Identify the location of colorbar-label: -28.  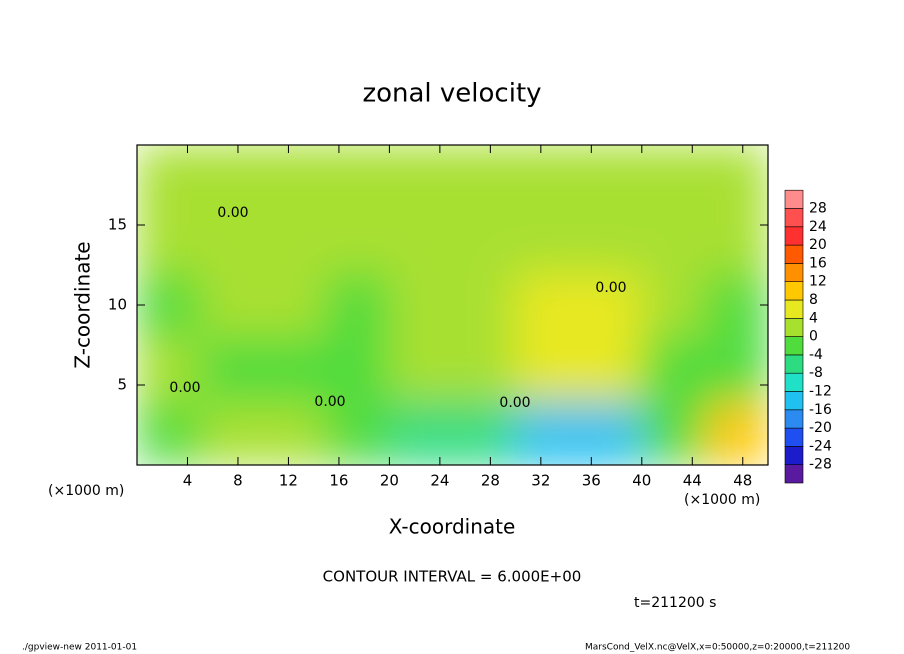
(820, 465).